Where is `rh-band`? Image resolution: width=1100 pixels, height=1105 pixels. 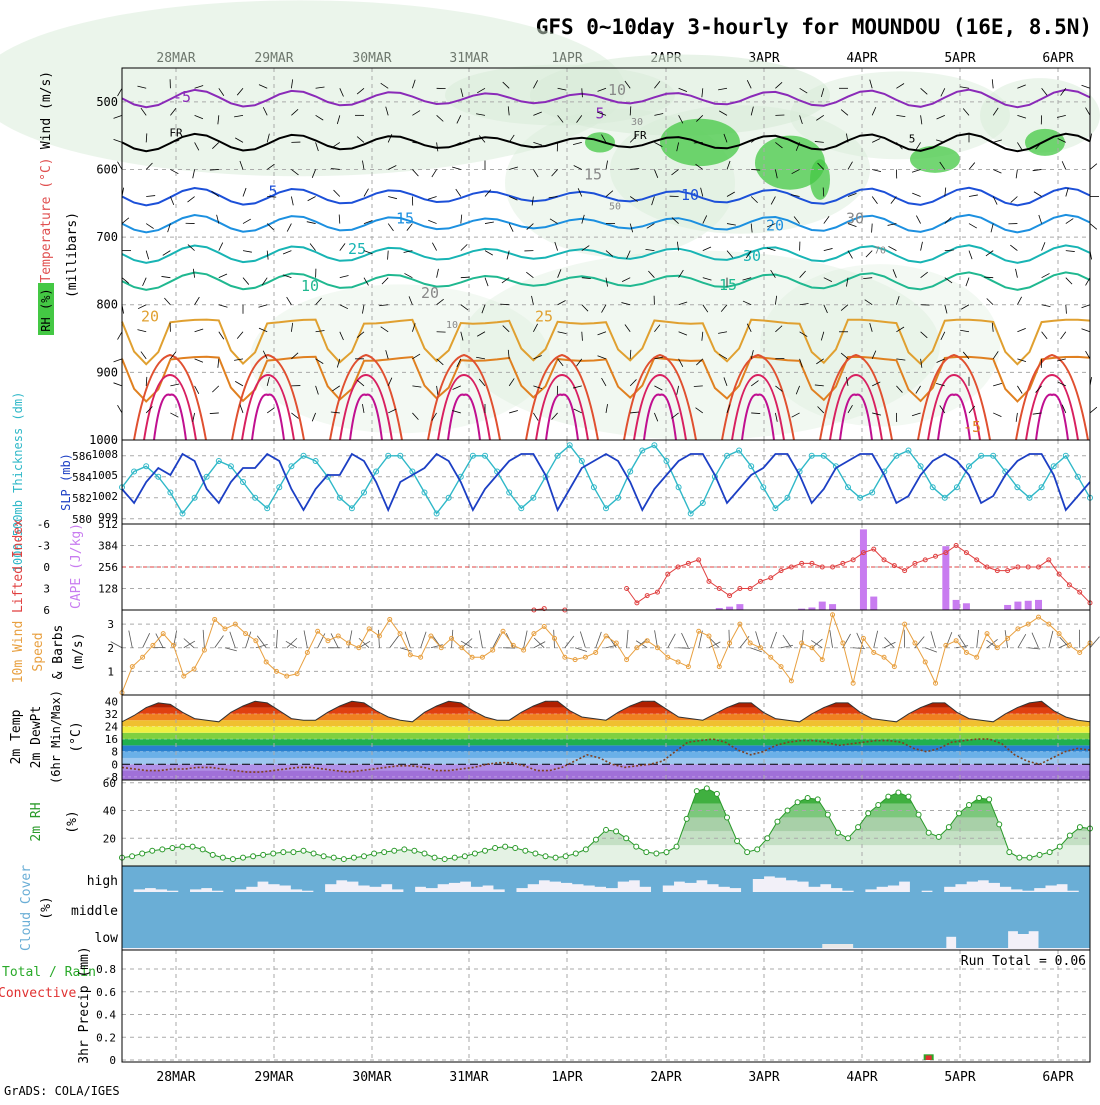
rh-band is located at coordinates (606, 855).